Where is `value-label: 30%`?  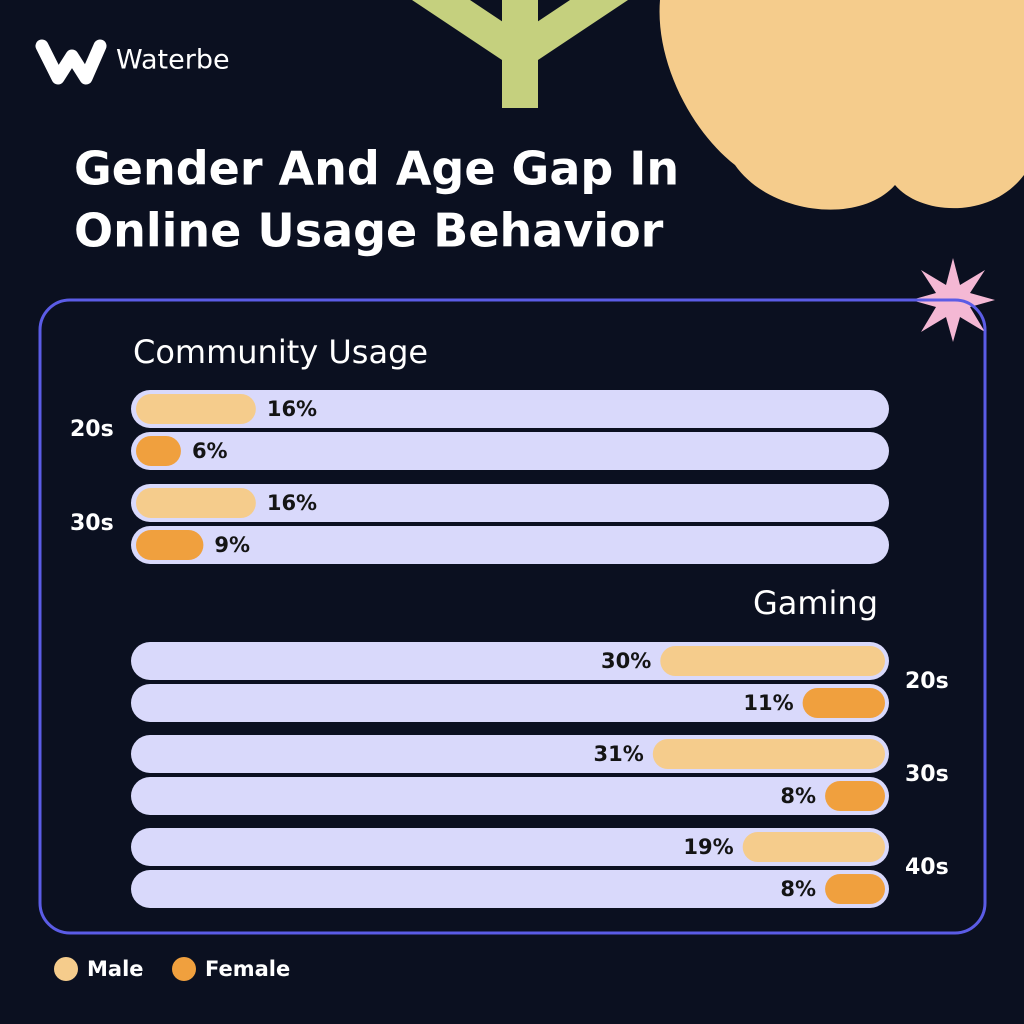 value-label: 30% is located at coordinates (626, 661).